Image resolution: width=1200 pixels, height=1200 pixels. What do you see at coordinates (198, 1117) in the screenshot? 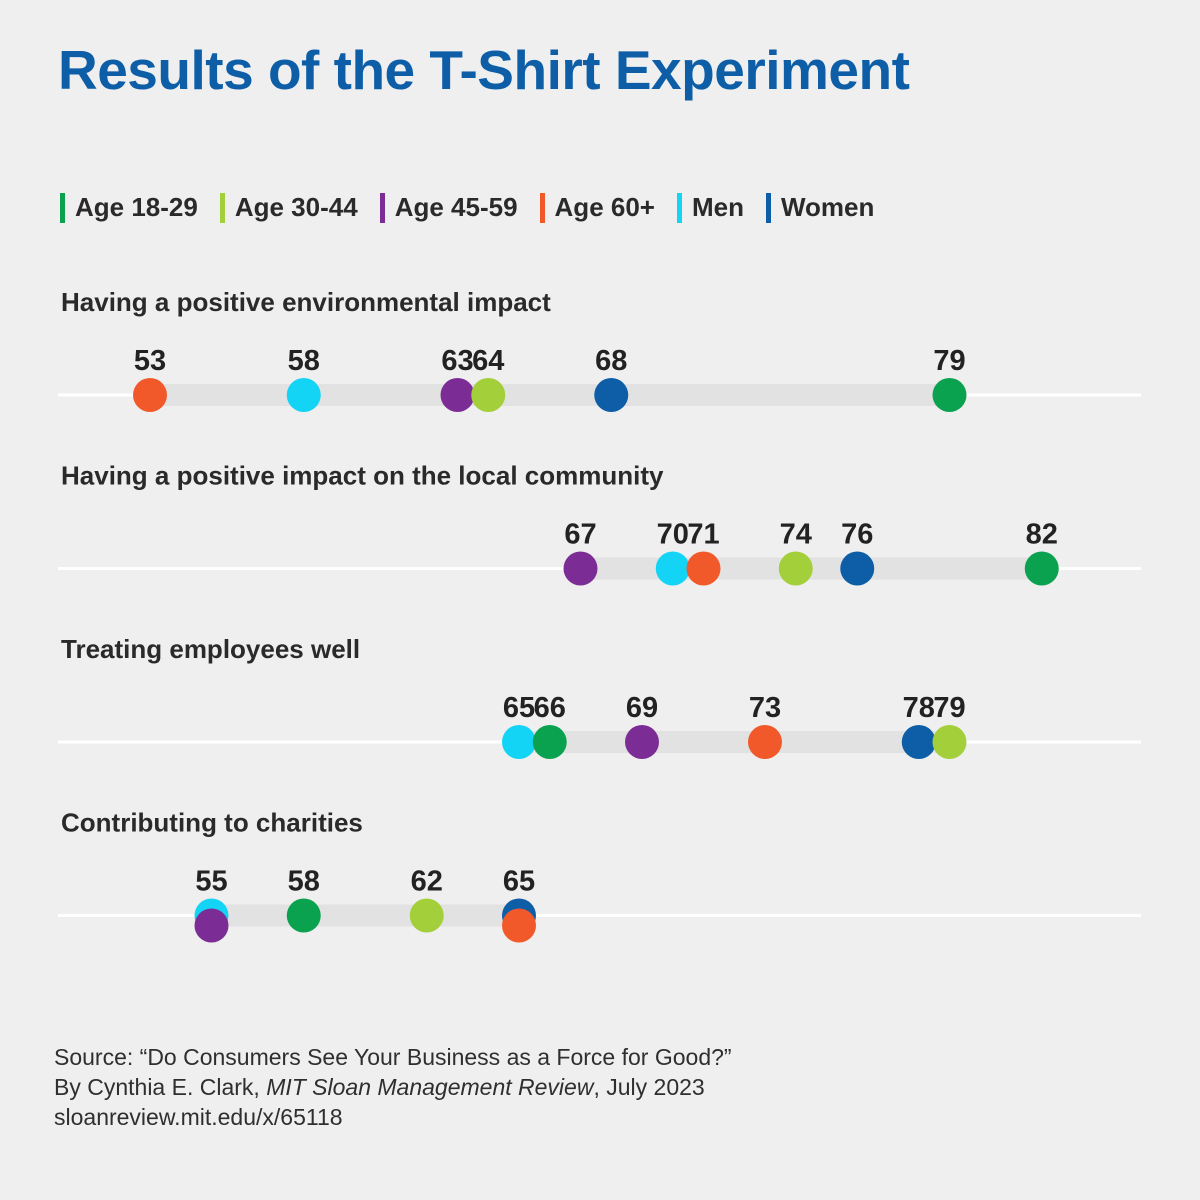
I see `source-url: sloanreview.mit.edu/x/65118` at bounding box center [198, 1117].